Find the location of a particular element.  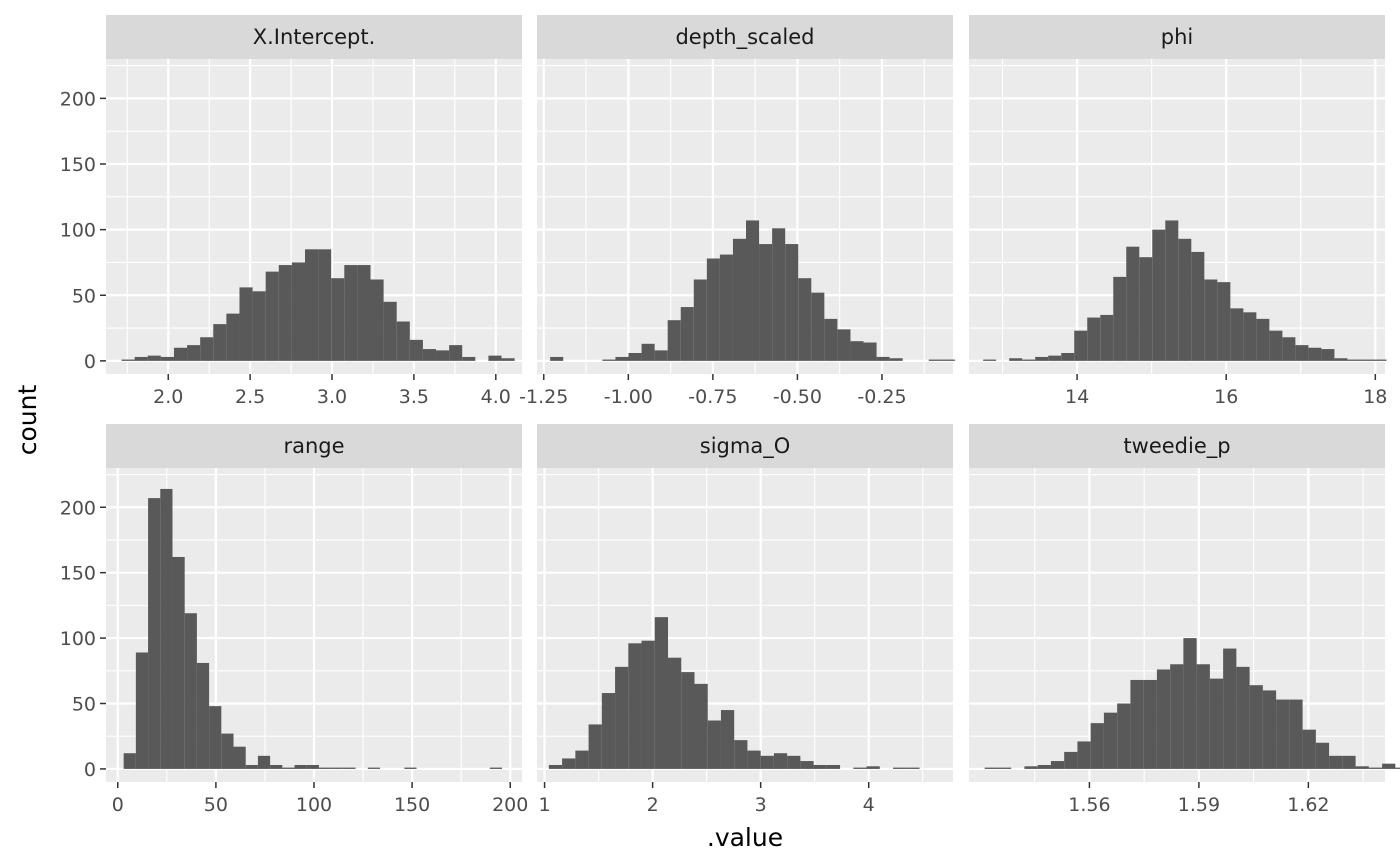

x-tick-label: -0.25 is located at coordinates (881, 397).